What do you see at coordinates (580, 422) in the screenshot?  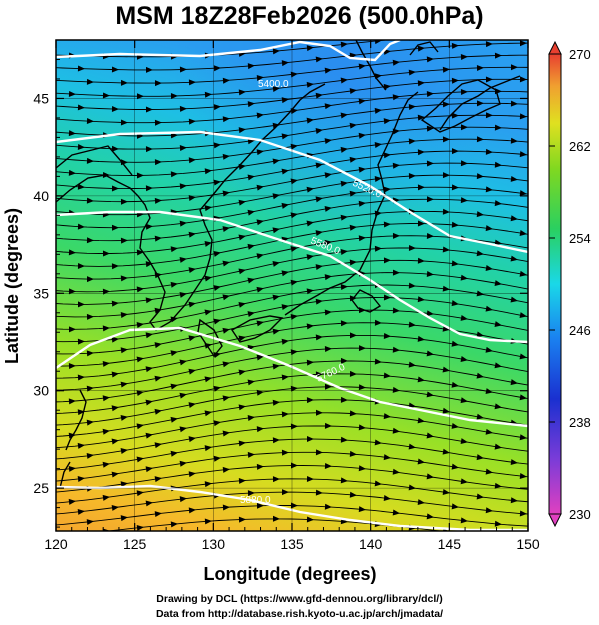 I see `colorbar-tick-label: 238` at bounding box center [580, 422].